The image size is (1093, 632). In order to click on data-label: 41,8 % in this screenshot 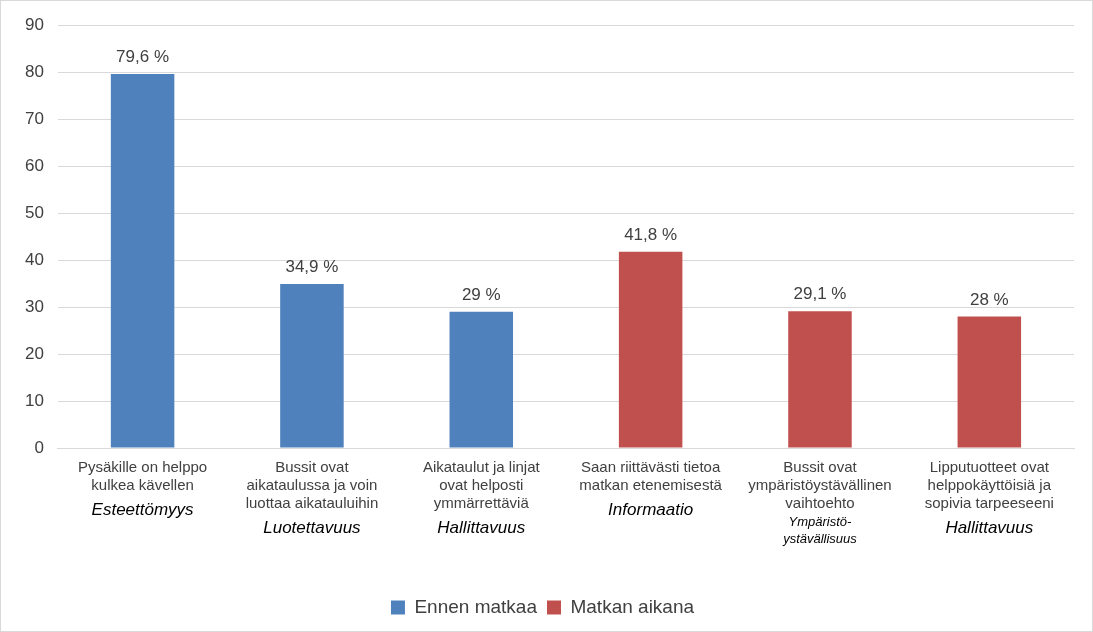, I will do `click(651, 234)`.